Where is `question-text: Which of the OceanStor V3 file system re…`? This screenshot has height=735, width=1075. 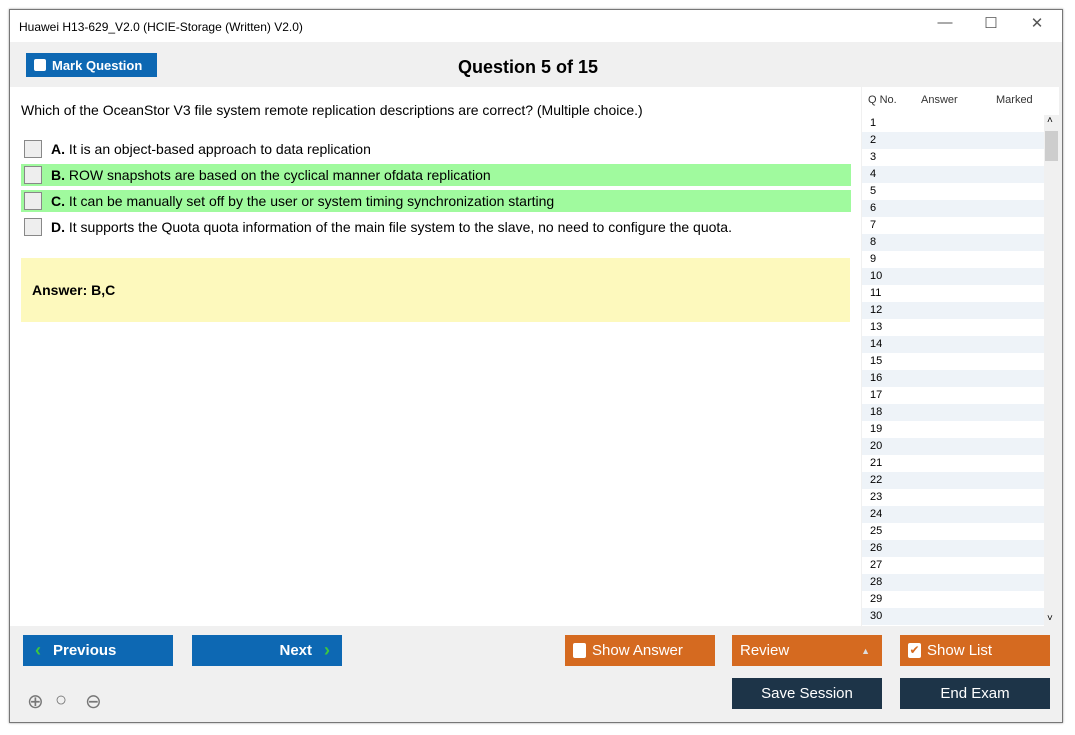 question-text: Which of the OceanStor V3 file system re… is located at coordinates (332, 110).